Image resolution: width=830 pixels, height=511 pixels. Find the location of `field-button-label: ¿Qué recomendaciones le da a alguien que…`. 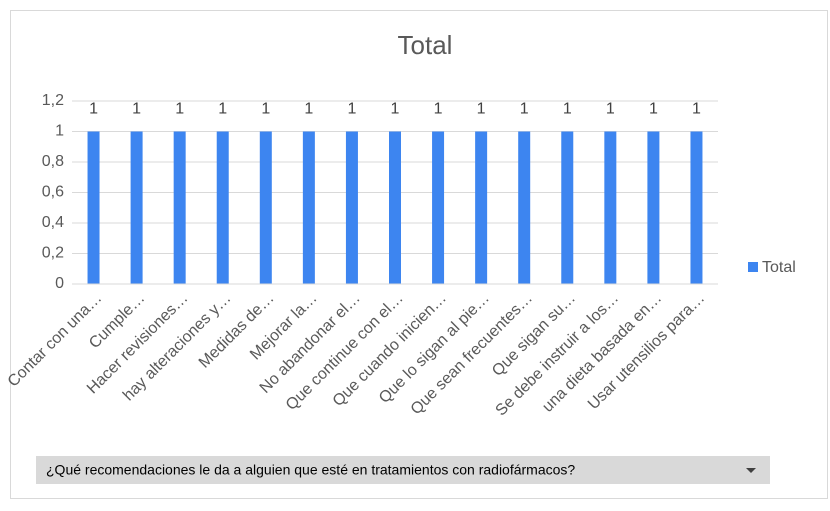

field-button-label: ¿Qué recomendaciones le da a alguien que… is located at coordinates (310, 470).